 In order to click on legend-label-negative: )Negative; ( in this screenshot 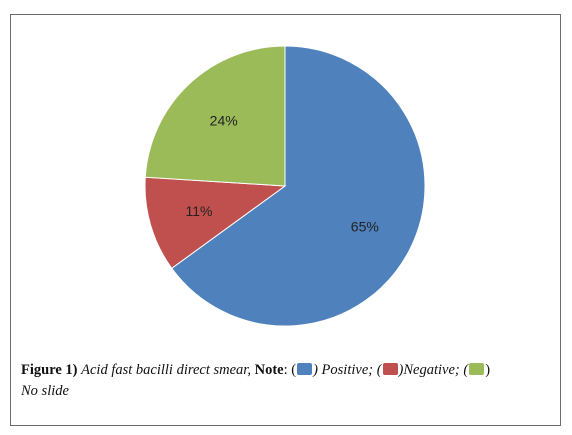, I will do `click(433, 370)`.